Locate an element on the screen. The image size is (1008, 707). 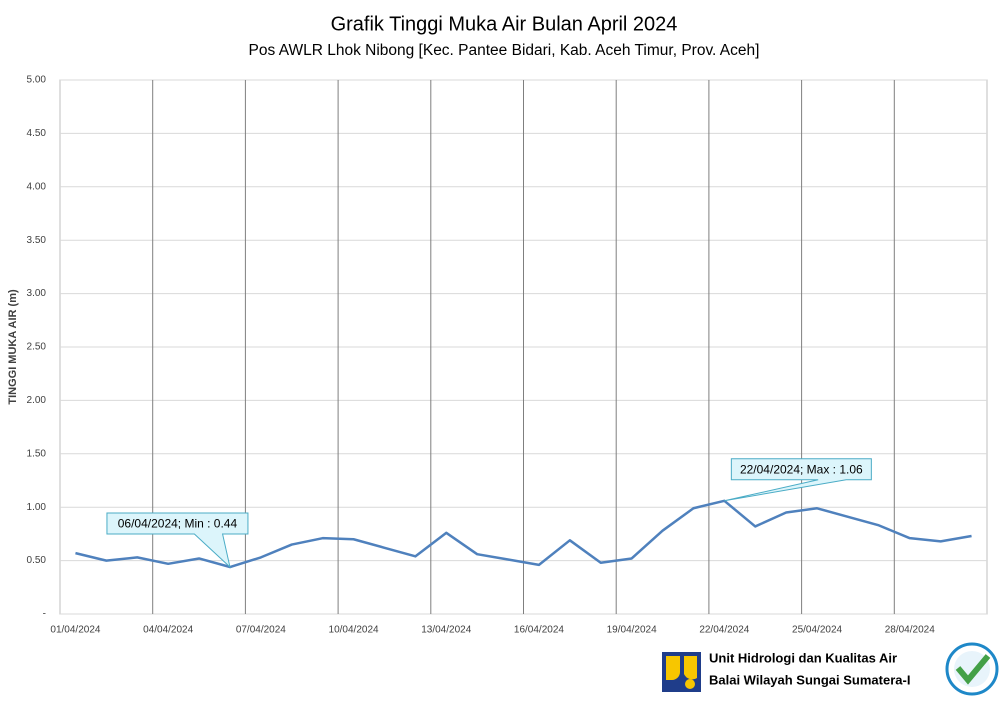
y-tick-label: 1.50 is located at coordinates (37, 453).